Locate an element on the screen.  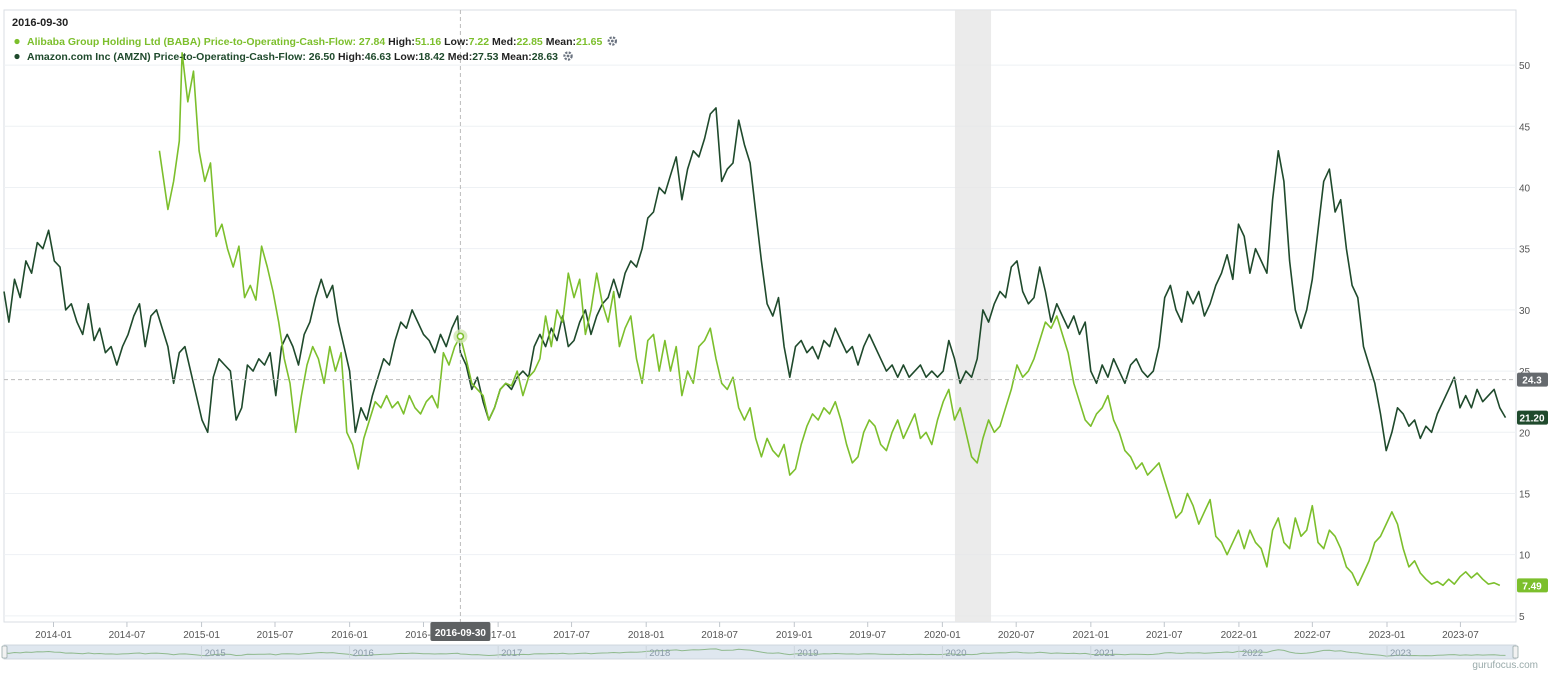
legend-med: 27.53 is located at coordinates (485, 57).